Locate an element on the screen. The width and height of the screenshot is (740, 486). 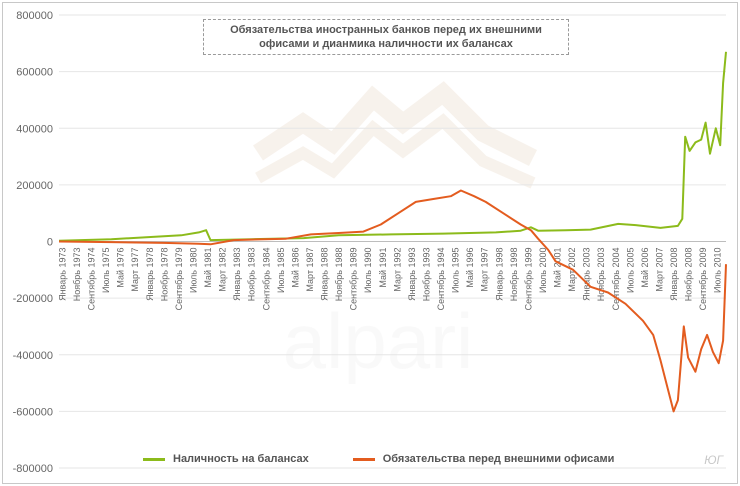
x-tick-label: Июль 1990 is located at coordinates (368, 270).